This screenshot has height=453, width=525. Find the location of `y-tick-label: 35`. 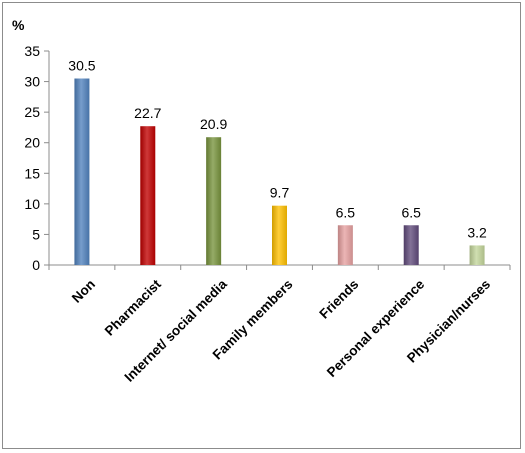

y-tick-label: 35 is located at coordinates (32, 51).